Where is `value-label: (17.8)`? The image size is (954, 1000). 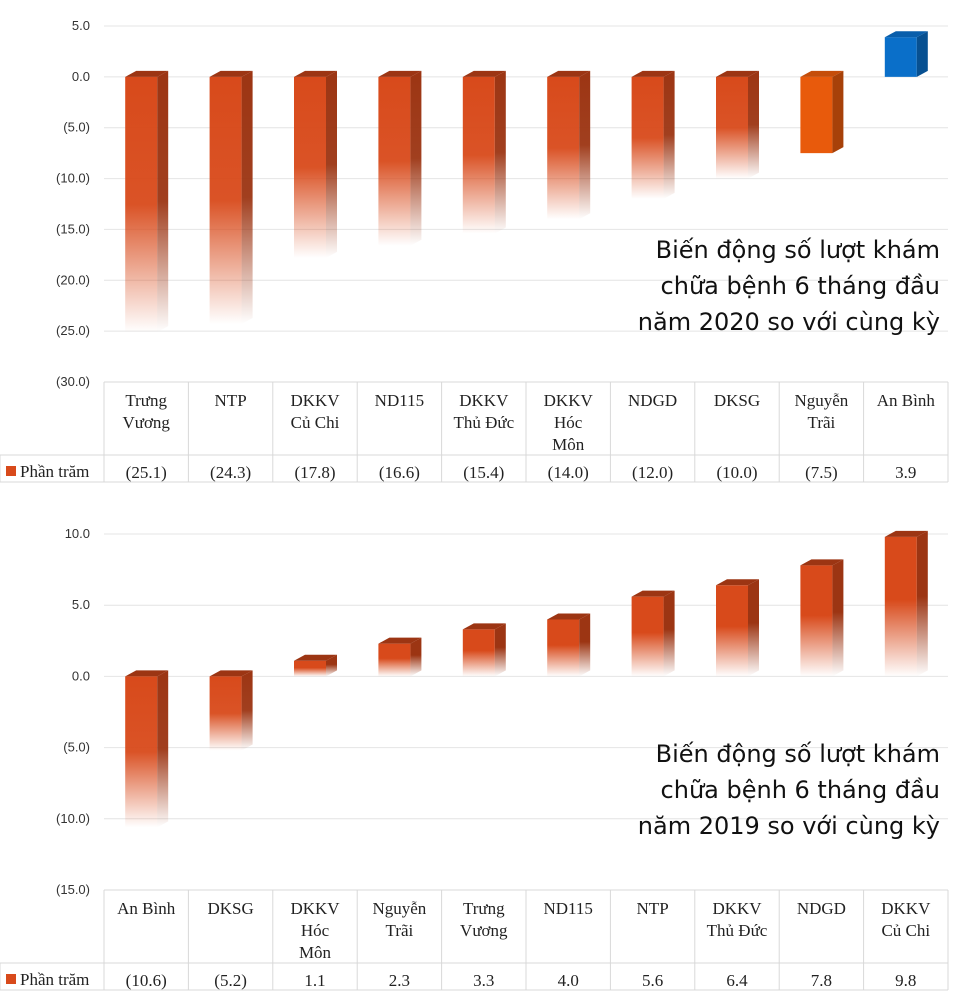
value-label: (17.8) is located at coordinates (314, 472).